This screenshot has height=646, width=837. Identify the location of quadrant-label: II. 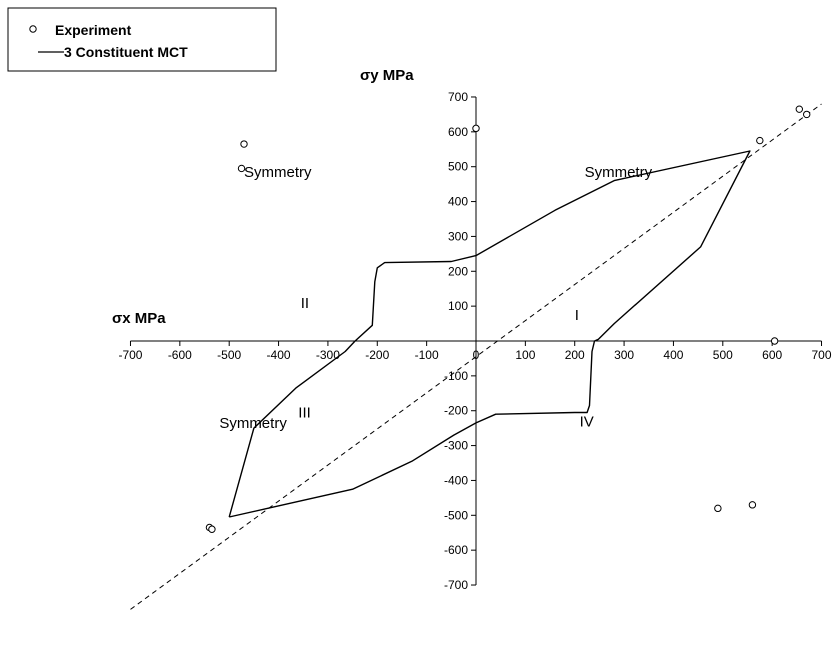
(305, 303).